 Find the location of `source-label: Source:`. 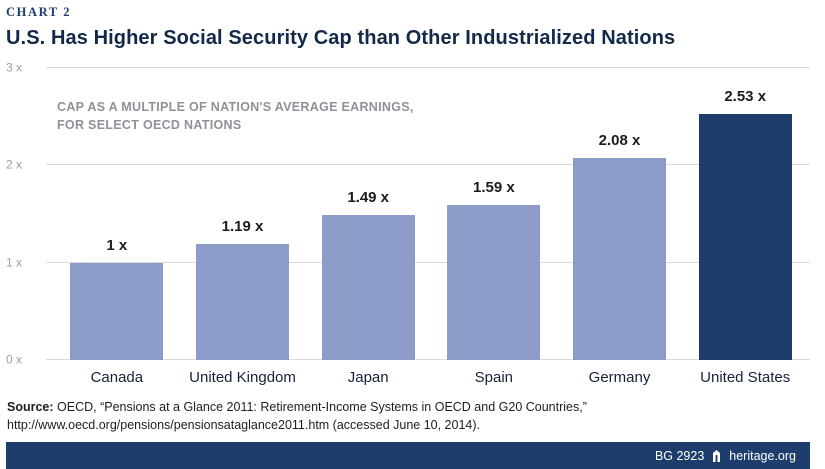

source-label: Source: is located at coordinates (30, 407).